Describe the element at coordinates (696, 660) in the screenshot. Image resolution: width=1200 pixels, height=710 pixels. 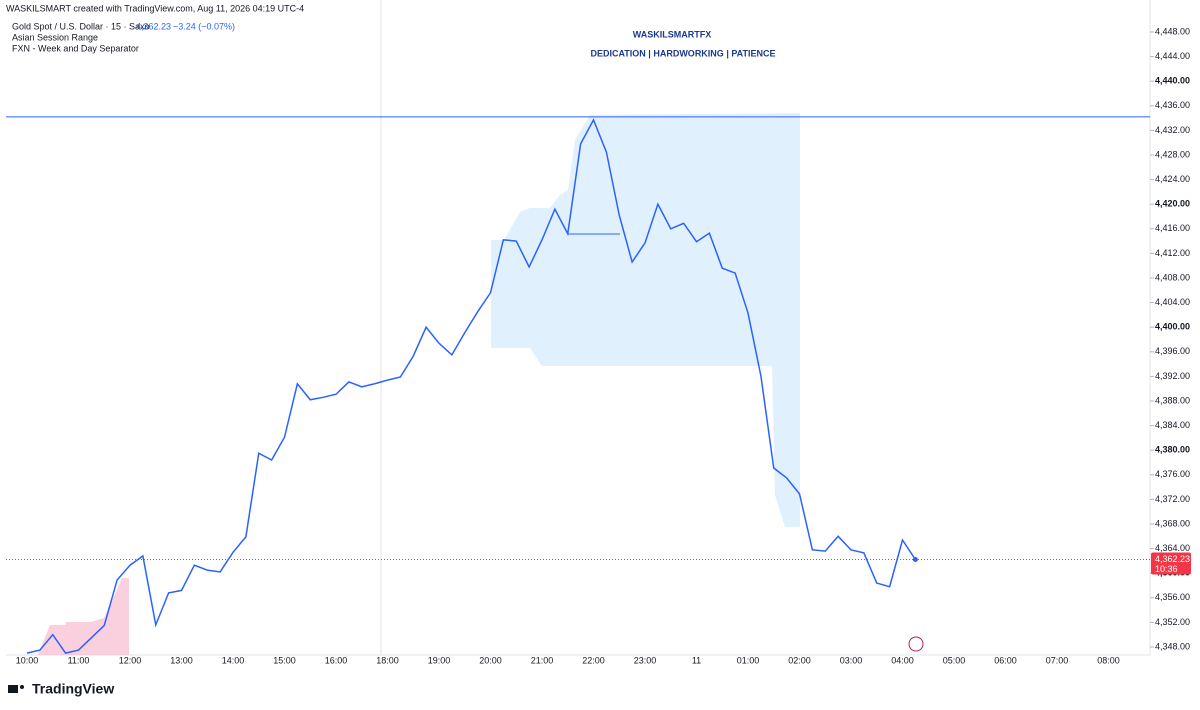
I see `x-tick-label: 11` at that location.